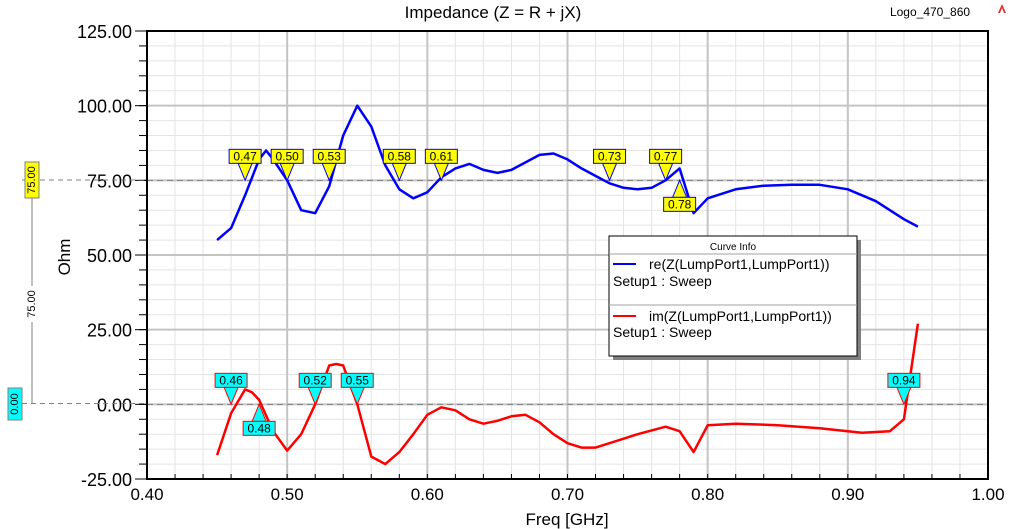  What do you see at coordinates (1002, 8) in the screenshot?
I see `logo-icon` at bounding box center [1002, 8].